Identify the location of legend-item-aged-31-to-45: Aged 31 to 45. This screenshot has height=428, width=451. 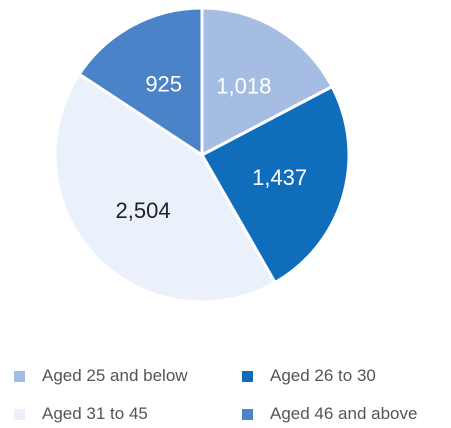
(81, 414).